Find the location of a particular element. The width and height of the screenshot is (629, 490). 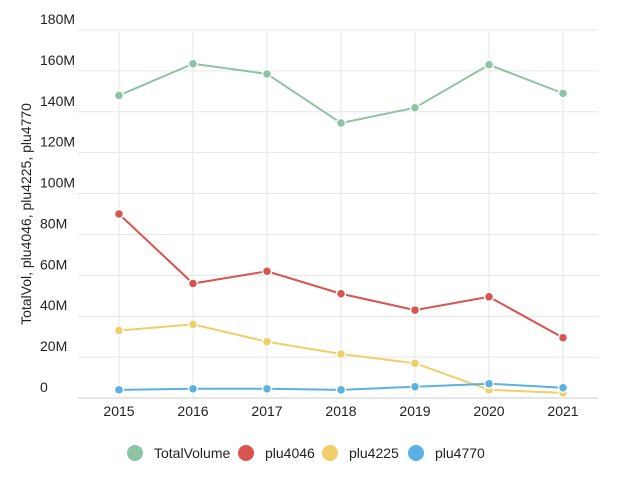

x-tick-label: 2018 is located at coordinates (340, 411).